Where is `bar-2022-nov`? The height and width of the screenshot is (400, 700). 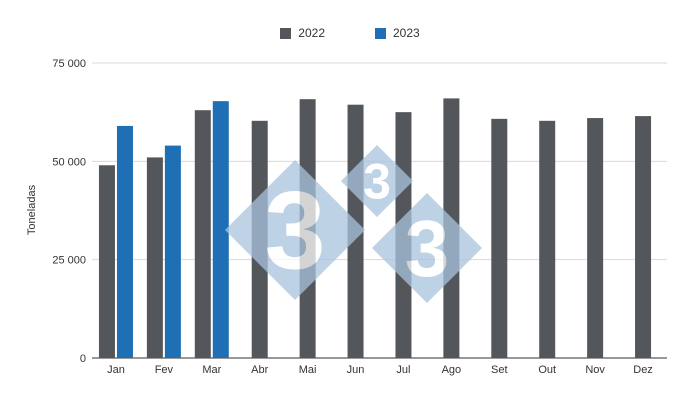
bar-2022-nov is located at coordinates (595, 238).